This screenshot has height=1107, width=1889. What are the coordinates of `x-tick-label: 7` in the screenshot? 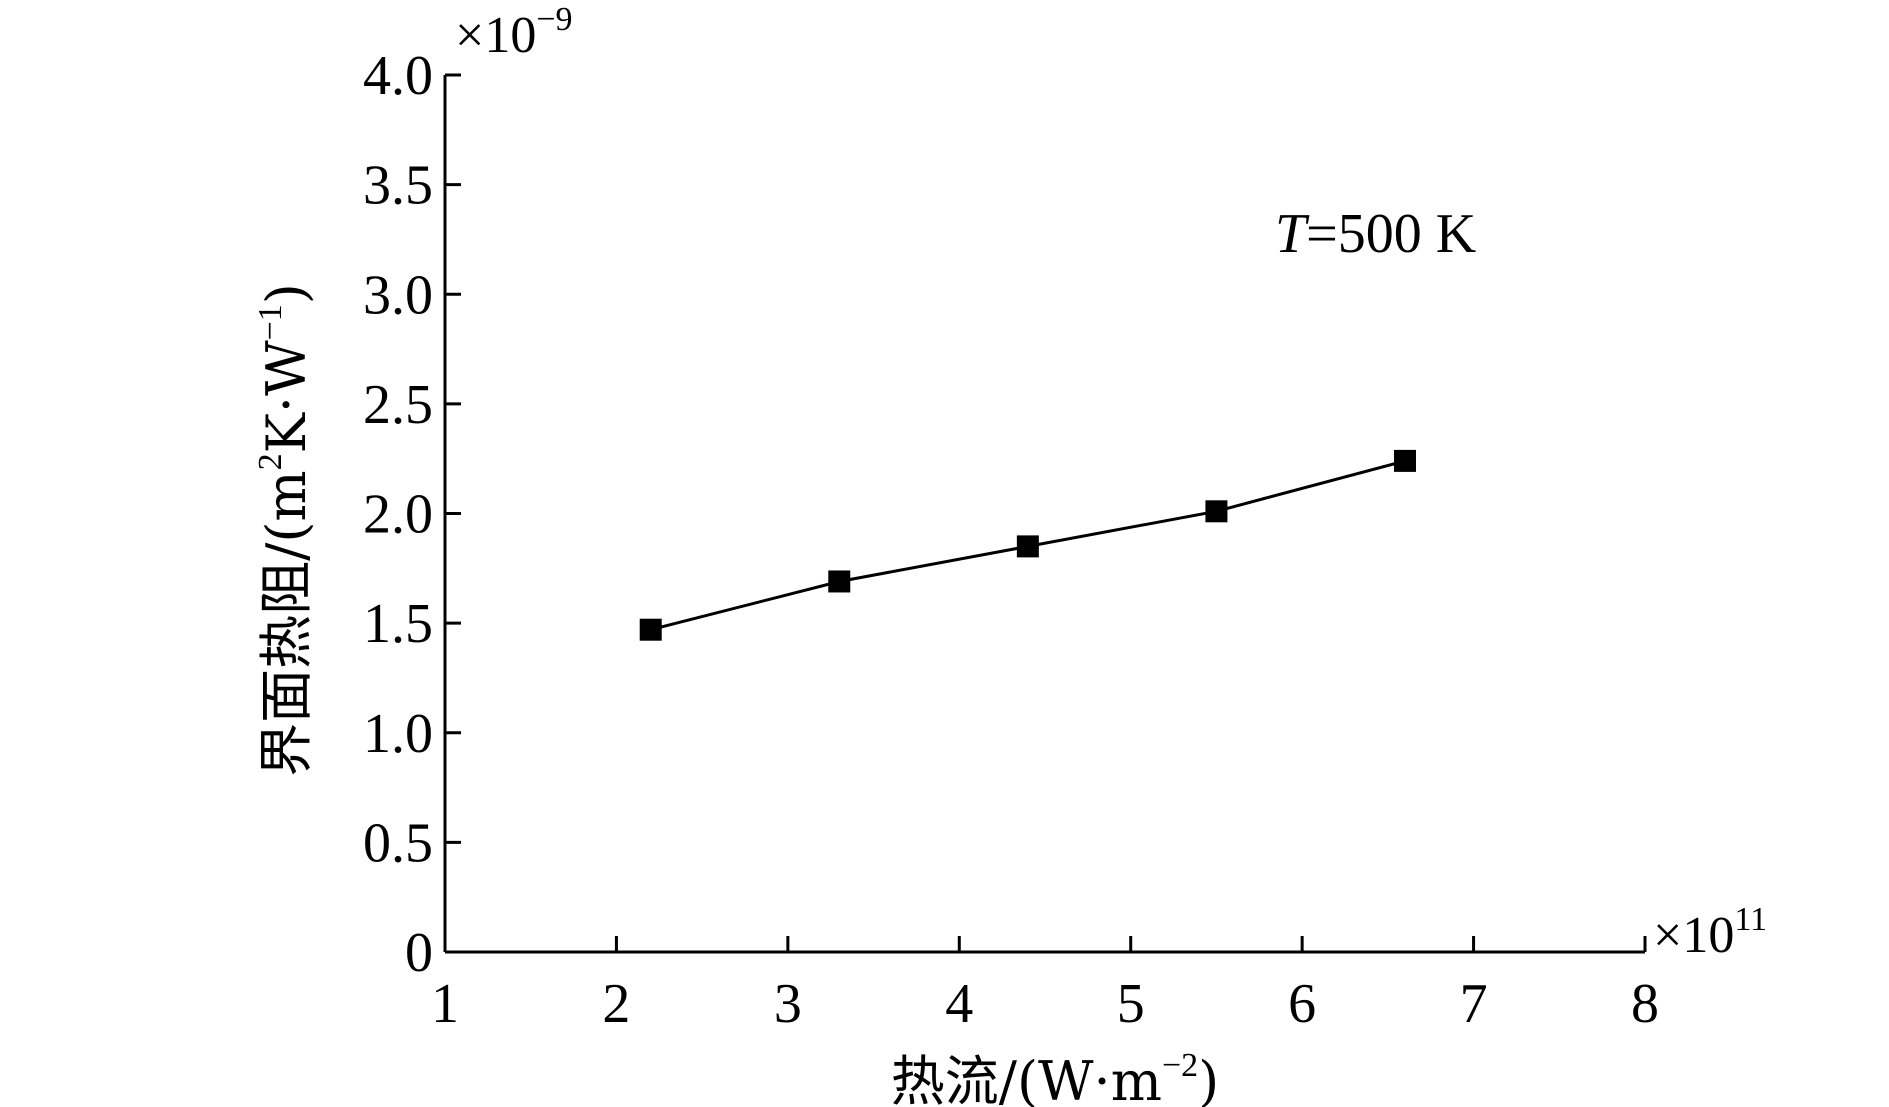 It's located at (1474, 1004).